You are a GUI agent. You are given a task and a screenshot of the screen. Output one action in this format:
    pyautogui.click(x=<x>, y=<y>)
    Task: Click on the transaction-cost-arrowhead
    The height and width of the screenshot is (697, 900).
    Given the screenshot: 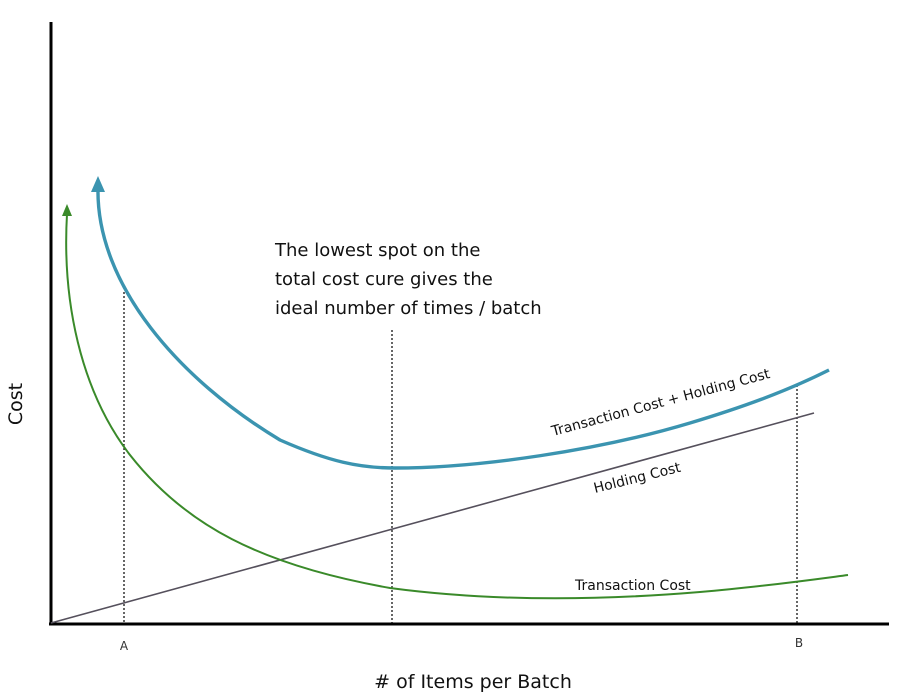 What is the action you would take?
    pyautogui.click(x=67, y=210)
    